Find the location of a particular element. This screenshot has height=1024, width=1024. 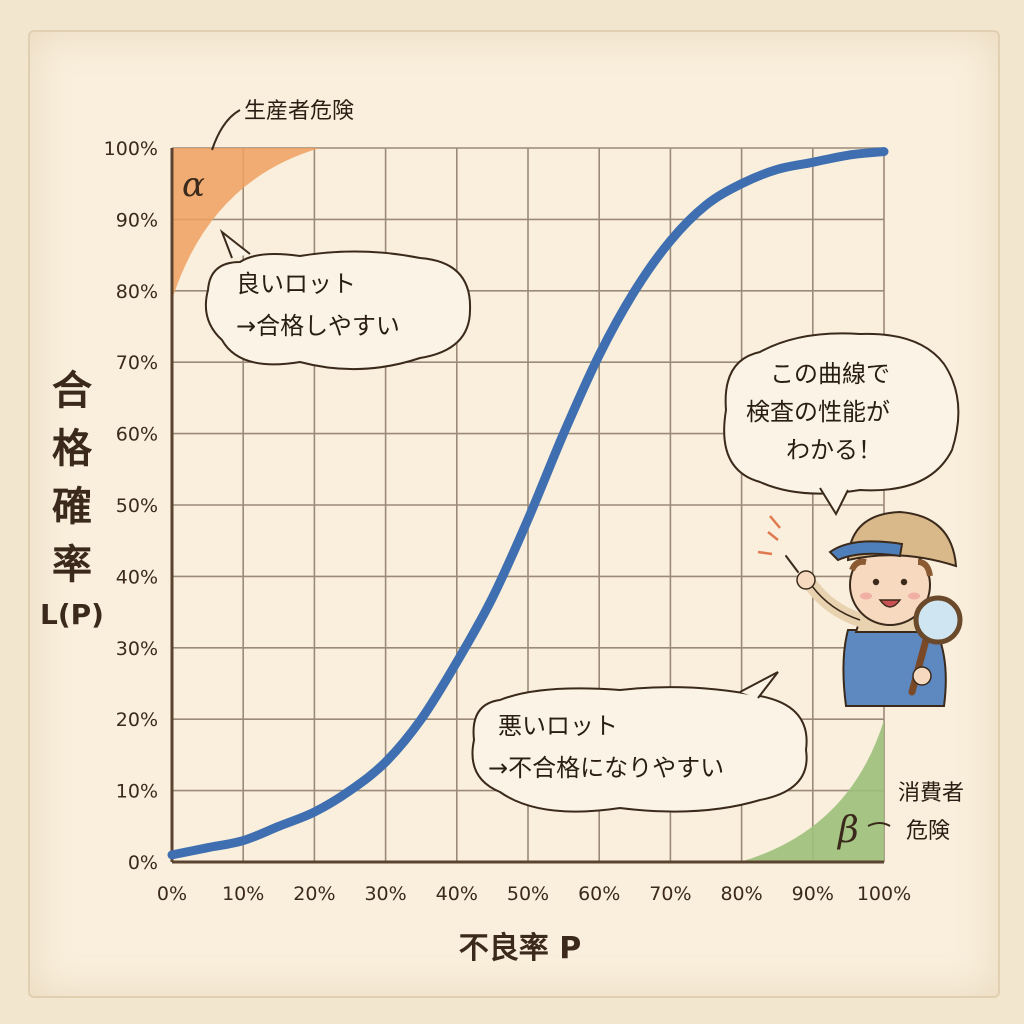

alpha-leader-line is located at coordinates (226, 130).